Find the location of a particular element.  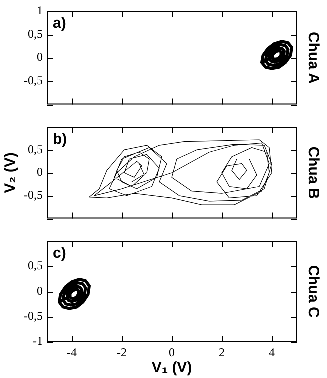

annotation: b) is located at coordinates (60, 139).